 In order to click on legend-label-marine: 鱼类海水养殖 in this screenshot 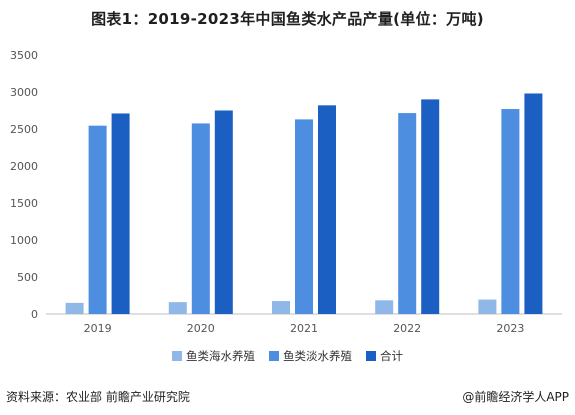, I will do `click(220, 356)`.